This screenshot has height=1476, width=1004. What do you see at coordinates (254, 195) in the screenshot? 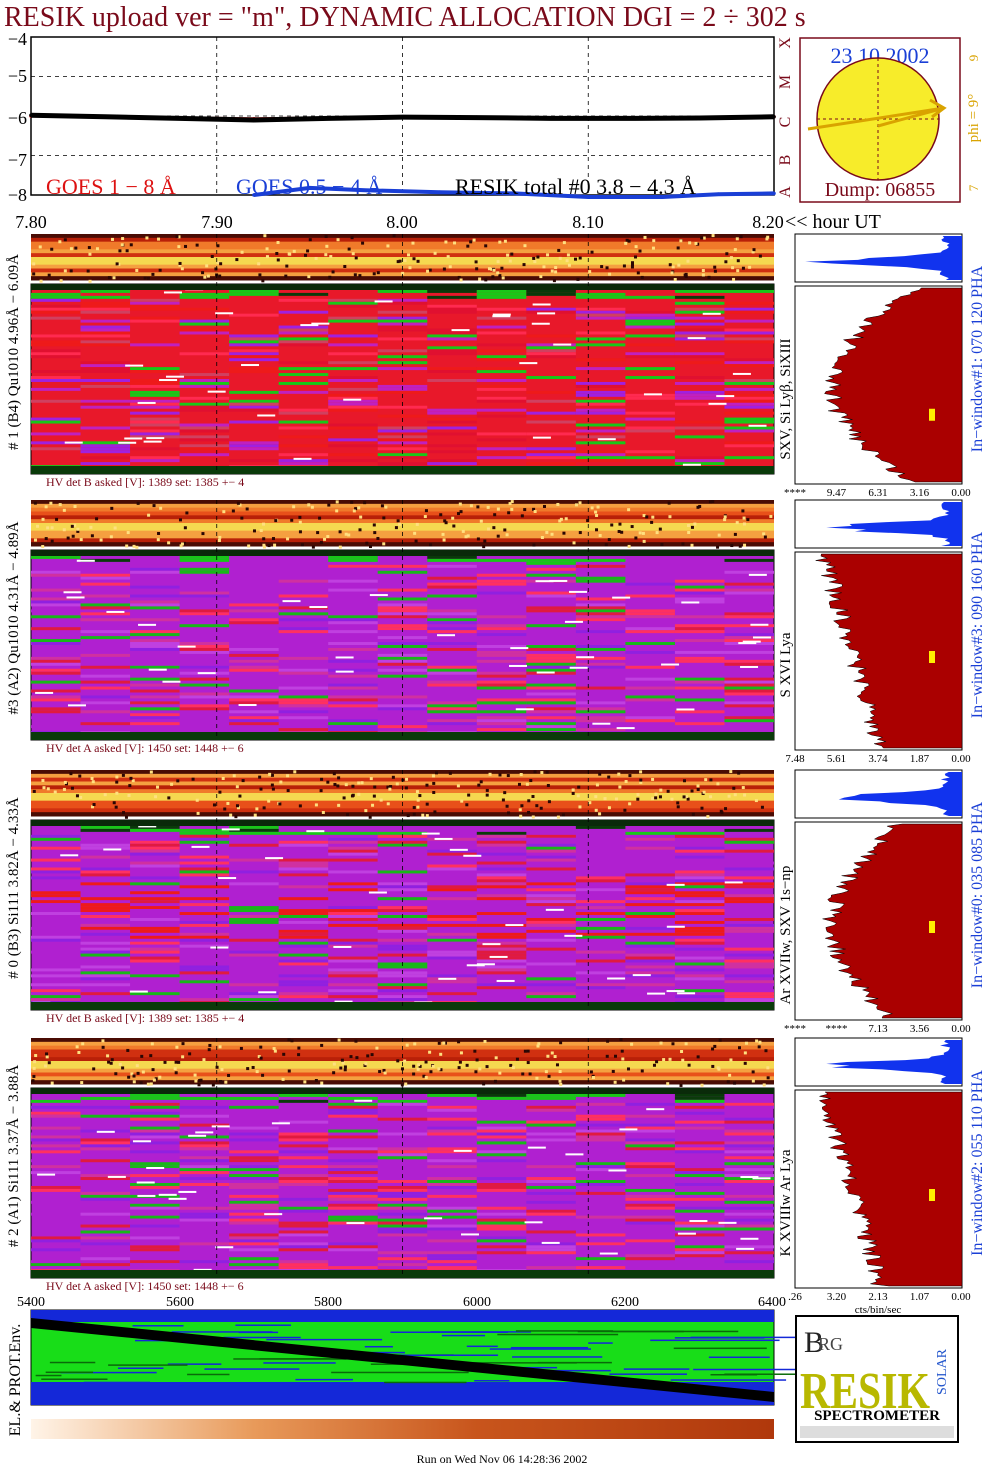
I see `series-point` at bounding box center [254, 195].